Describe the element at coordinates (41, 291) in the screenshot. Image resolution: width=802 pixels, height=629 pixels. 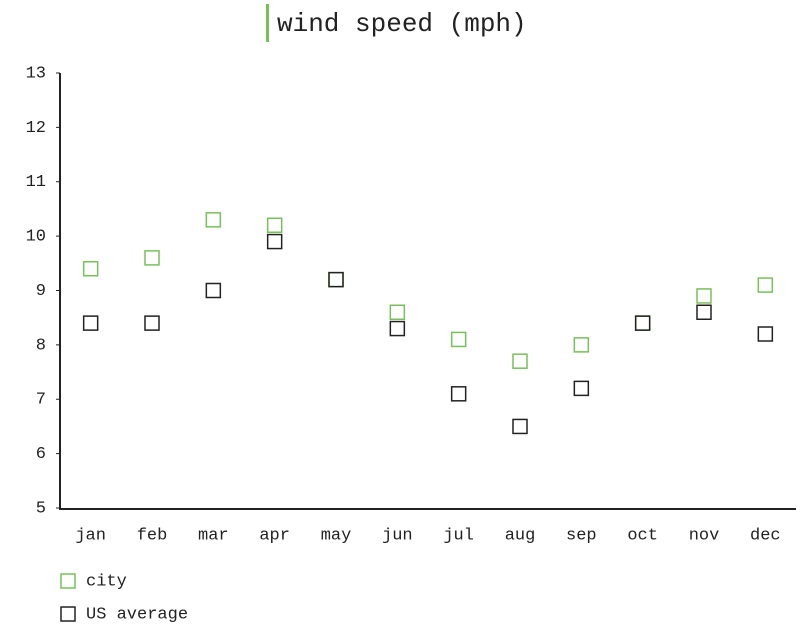
I see `y-tick-label: 9` at that location.